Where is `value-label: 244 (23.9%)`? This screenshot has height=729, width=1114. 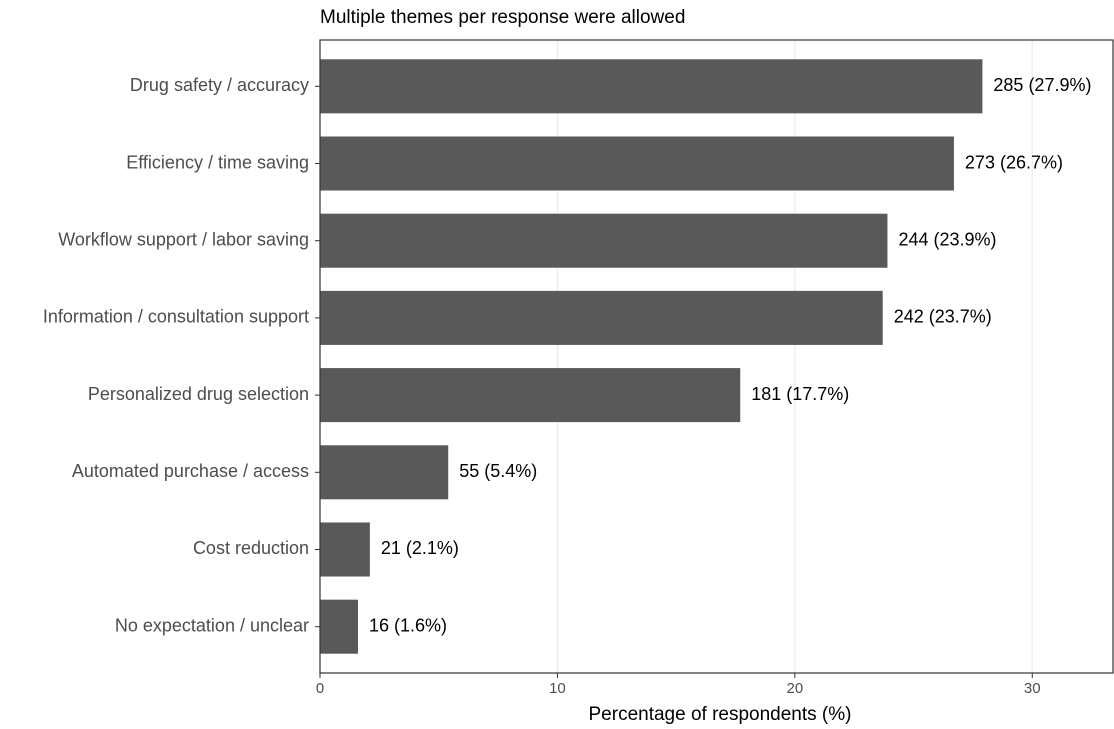 value-label: 244 (23.9%) is located at coordinates (947, 239).